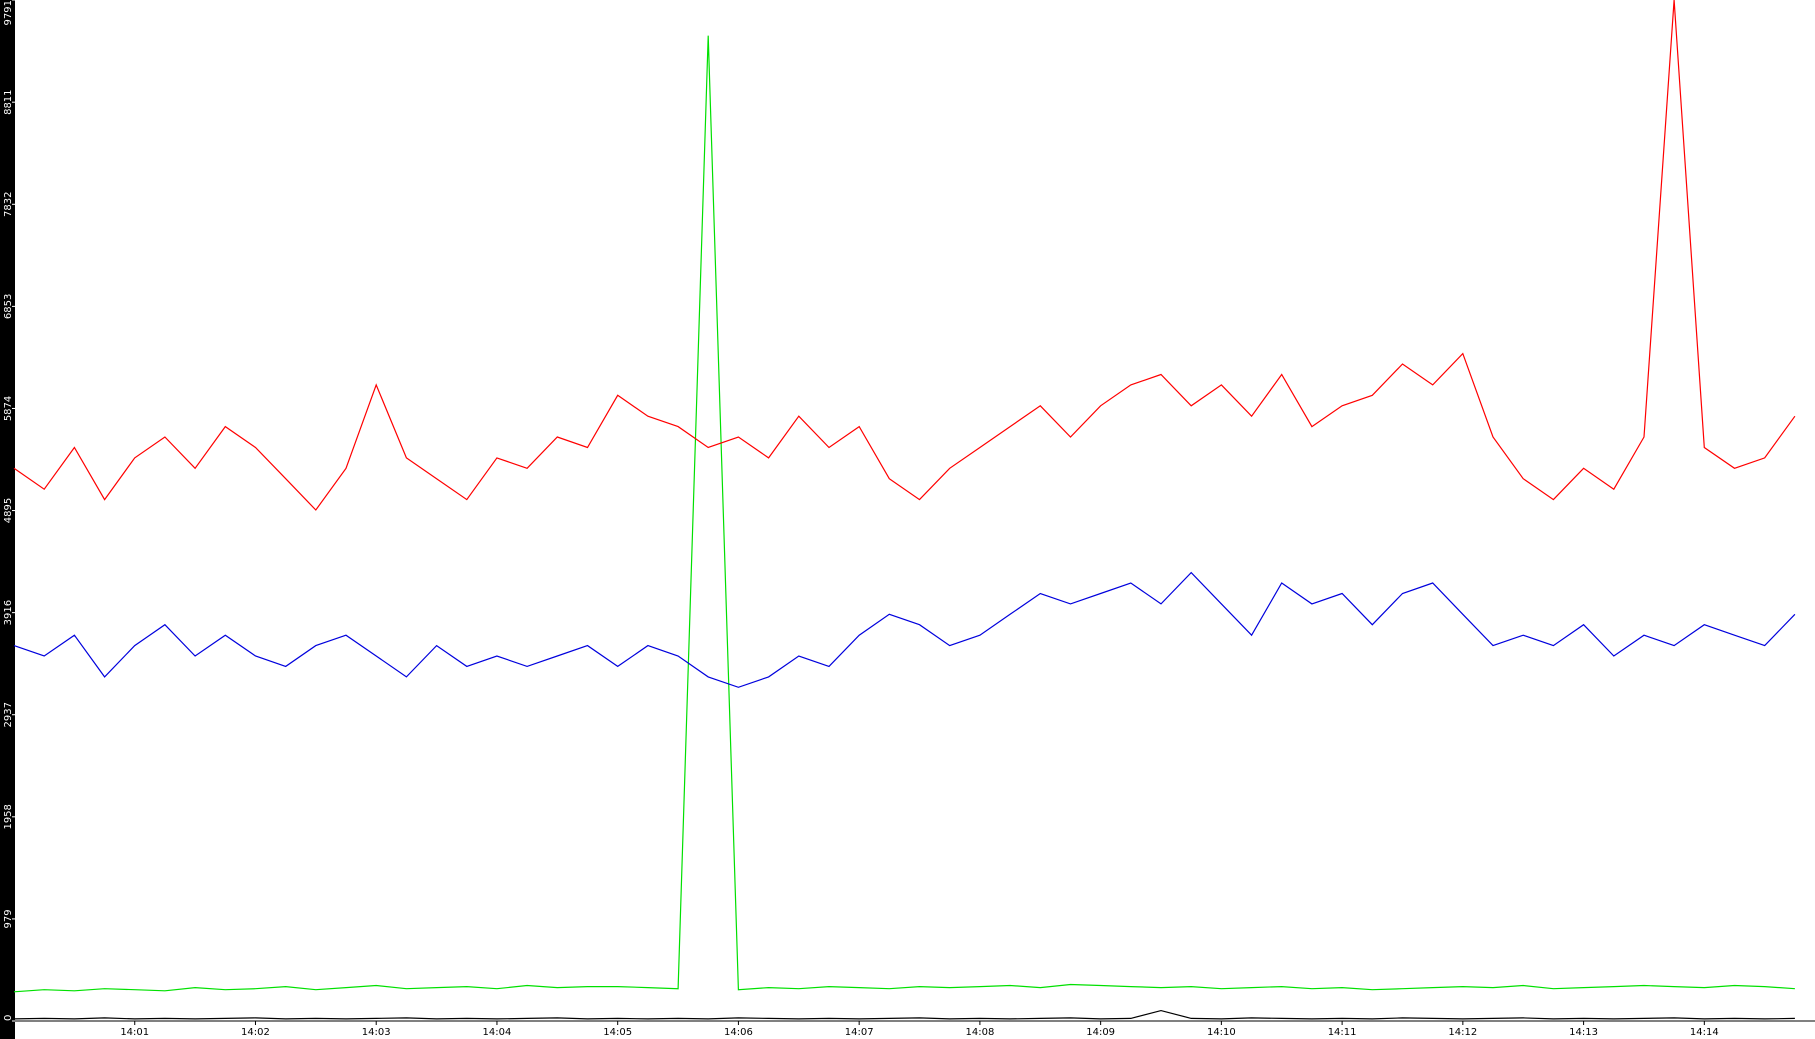 The height and width of the screenshot is (1039, 1815). Describe the element at coordinates (497, 1032) in the screenshot. I see `x-tick-label: 14:04` at that location.